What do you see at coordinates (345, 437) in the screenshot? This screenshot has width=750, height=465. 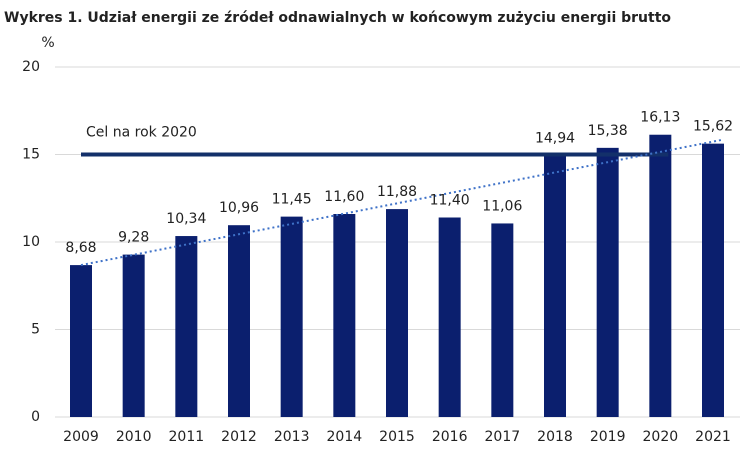 I see `x-tick-label: 2014` at bounding box center [345, 437].